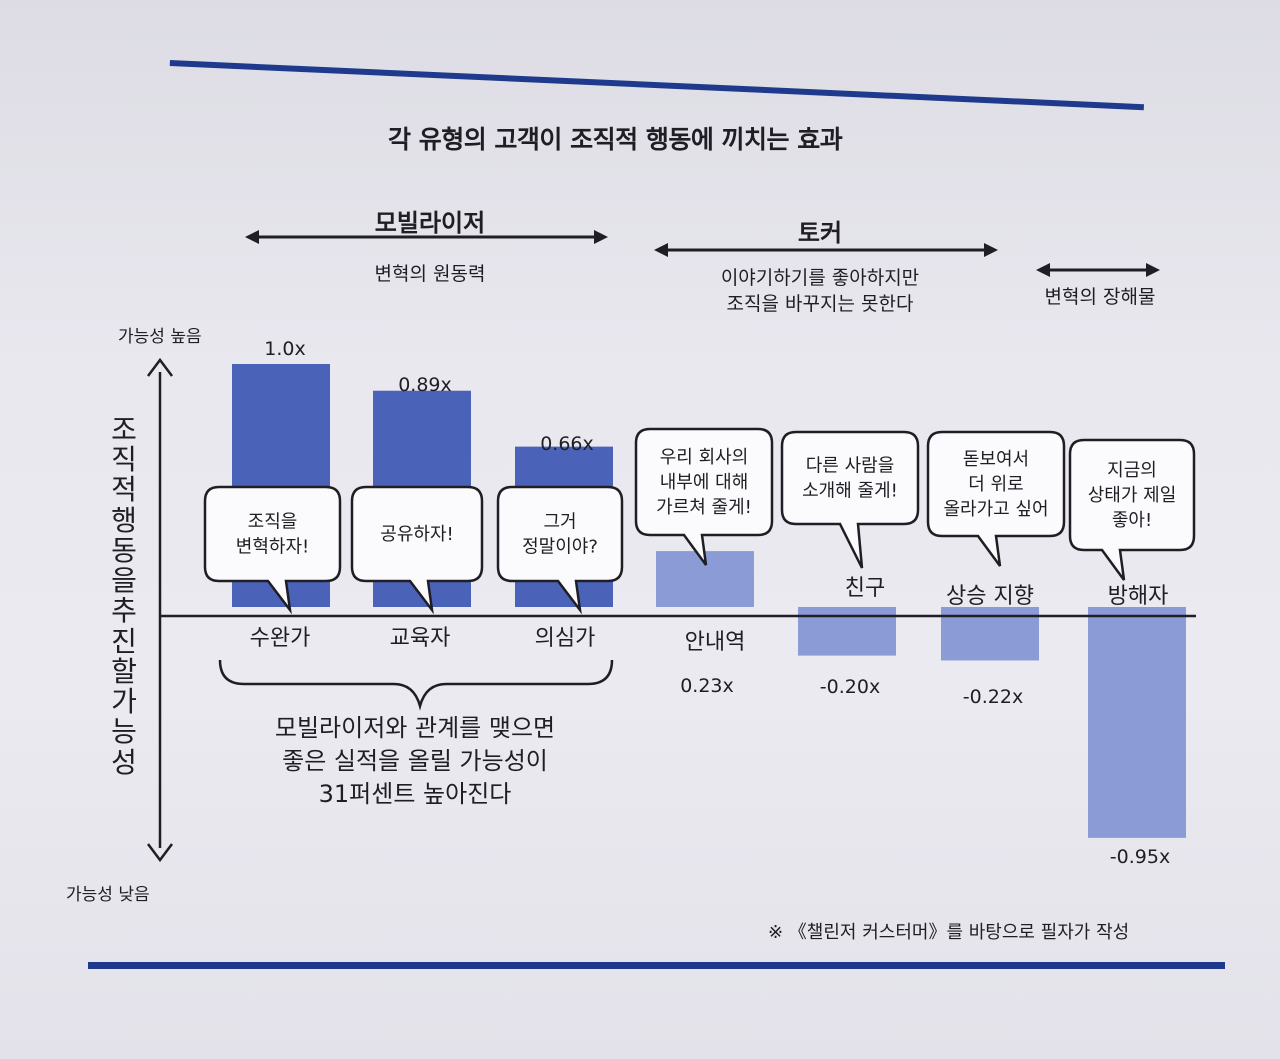  I want to click on y-axis-label: 조직적 행동을 추진할 가능성, so click(124, 596).